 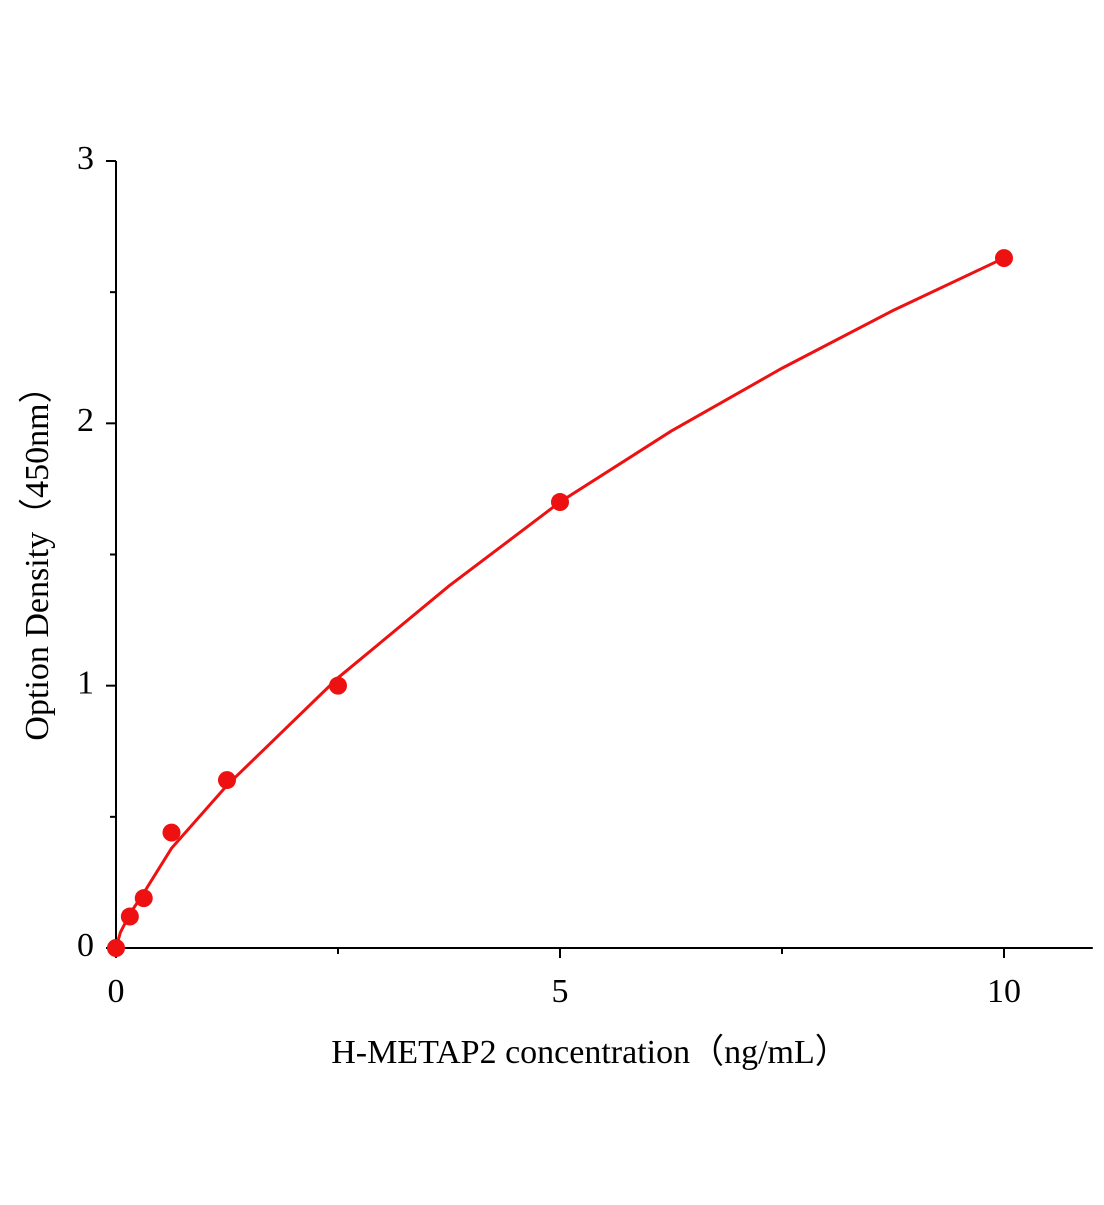 I want to click on x-tick-label: 0, so click(x=116, y=991).